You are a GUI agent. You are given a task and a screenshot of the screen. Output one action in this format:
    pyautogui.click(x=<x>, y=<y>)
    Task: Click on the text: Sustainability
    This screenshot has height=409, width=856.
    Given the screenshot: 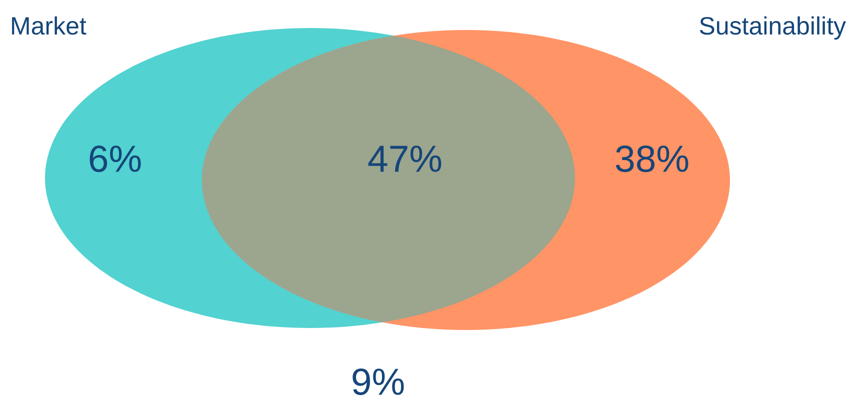 What is the action you would take?
    pyautogui.click(x=773, y=28)
    